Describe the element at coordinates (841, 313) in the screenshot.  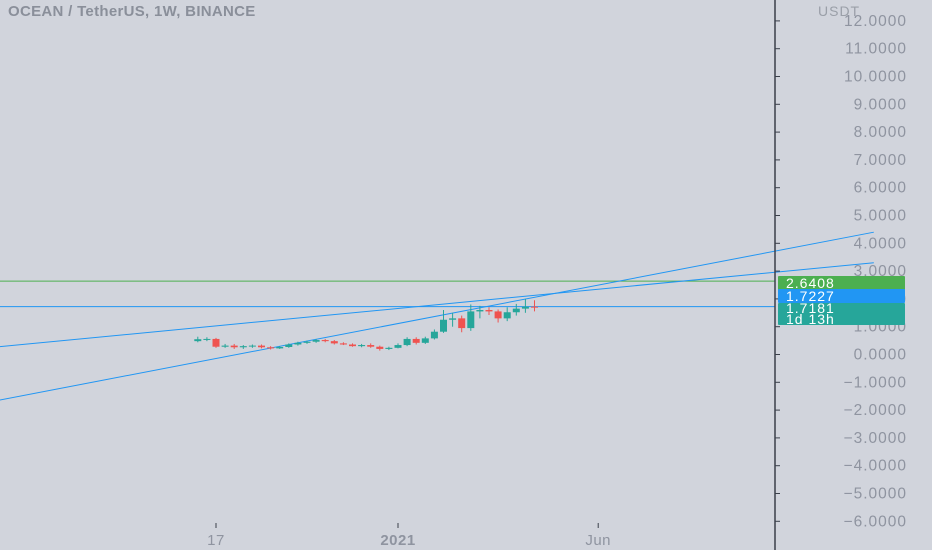
I see `last-price-badge: 1.7181 1d 13h` at that location.